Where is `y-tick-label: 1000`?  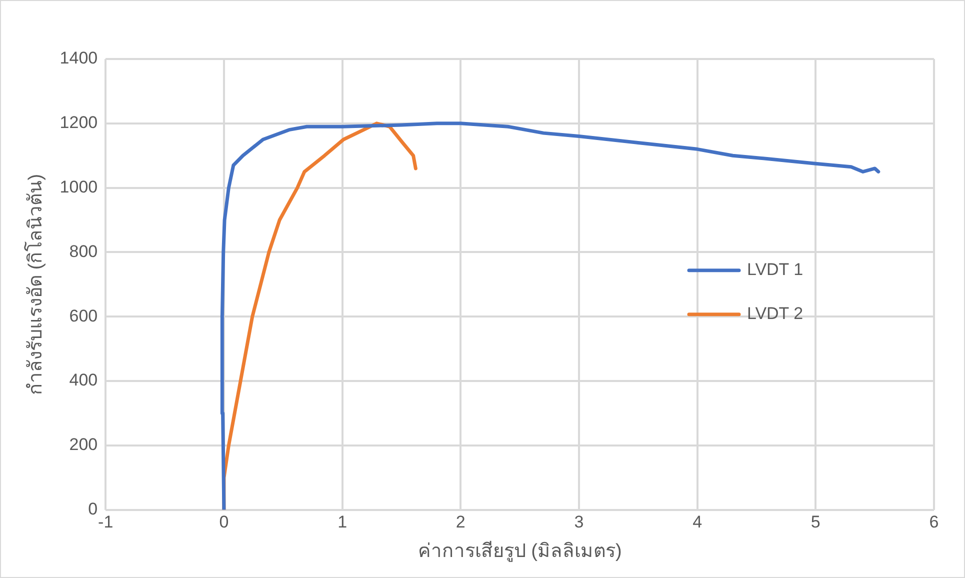 y-tick-label: 1000 is located at coordinates (79, 186).